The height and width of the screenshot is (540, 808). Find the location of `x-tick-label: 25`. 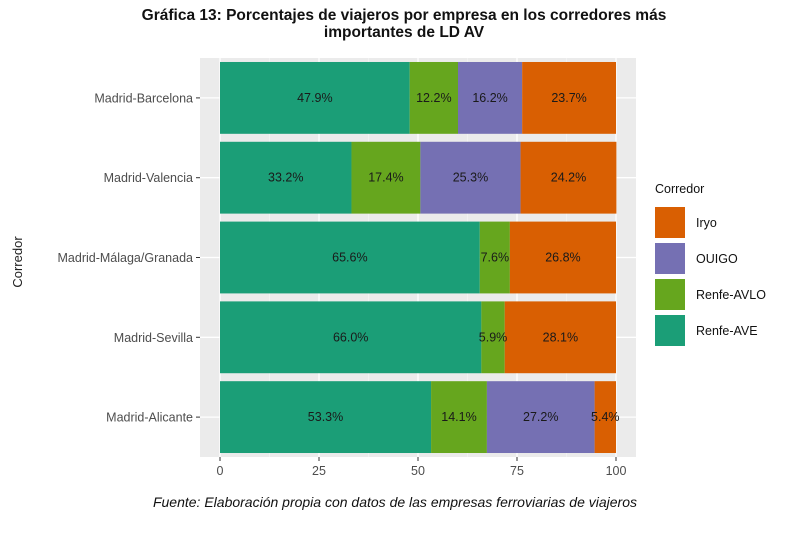

x-tick-label: 25 is located at coordinates (319, 471).